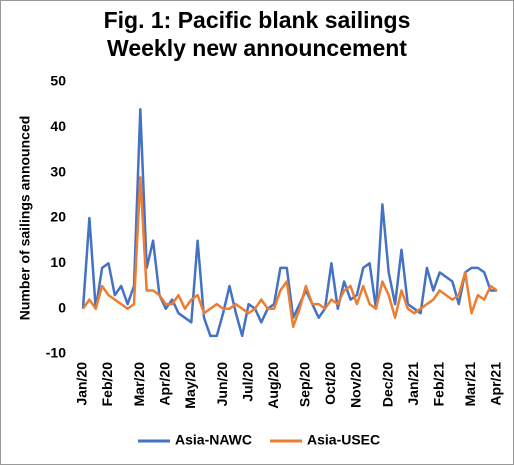 This screenshot has height=465, width=514. Describe the element at coordinates (107, 384) in the screenshot. I see `x-tick-label: Feb/20` at that location.